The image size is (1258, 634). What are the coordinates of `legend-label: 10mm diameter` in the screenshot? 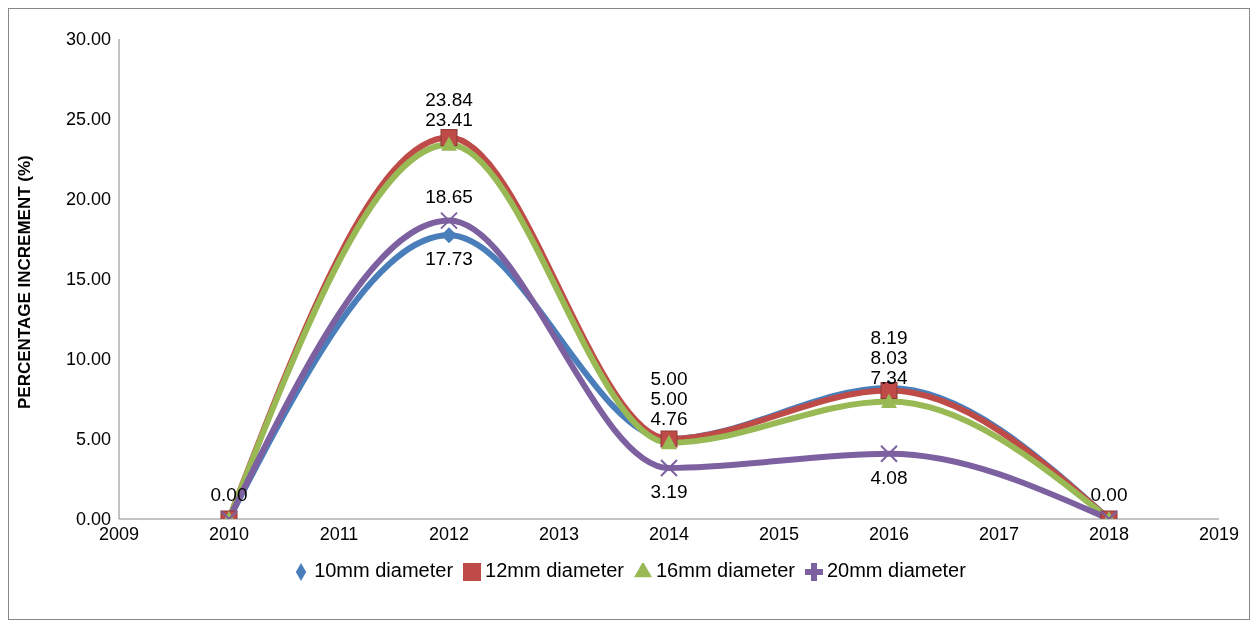 It's located at (384, 570).